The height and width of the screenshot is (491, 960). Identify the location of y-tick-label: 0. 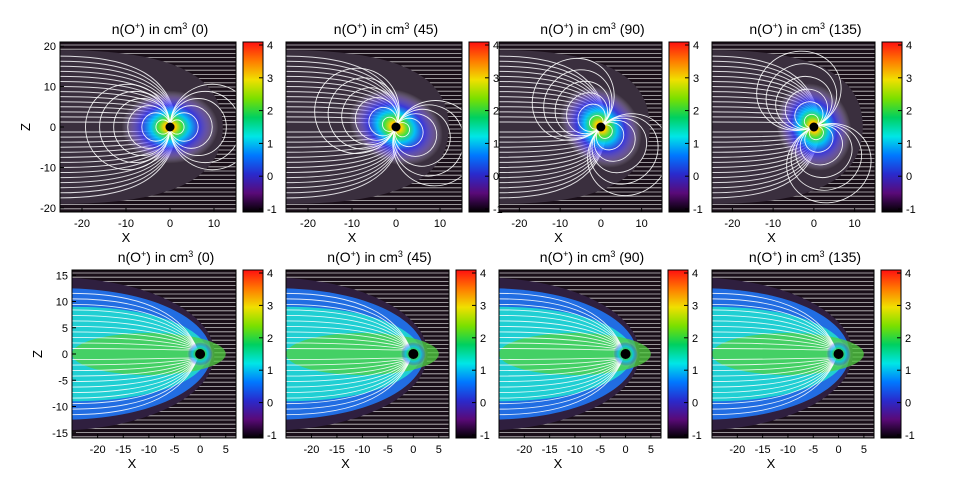
(65, 355).